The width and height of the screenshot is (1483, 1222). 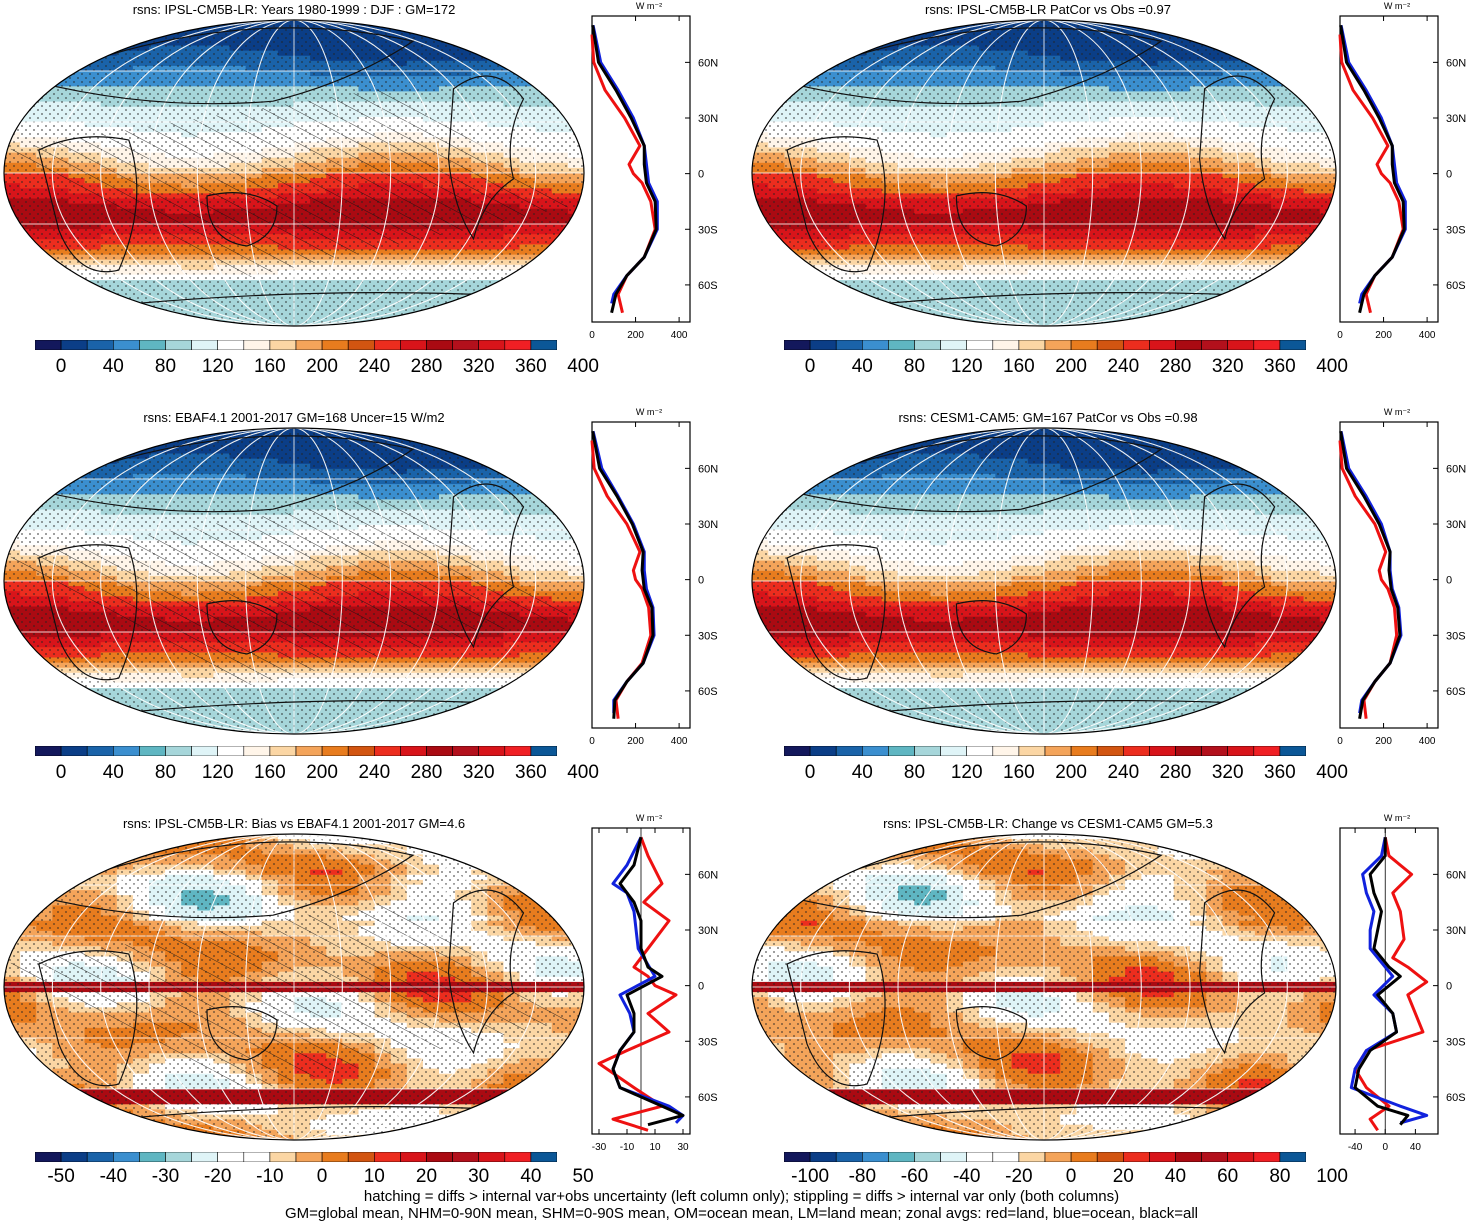 What do you see at coordinates (426, 1177) in the screenshot?
I see `colorbar-tick-label: 20` at bounding box center [426, 1177].